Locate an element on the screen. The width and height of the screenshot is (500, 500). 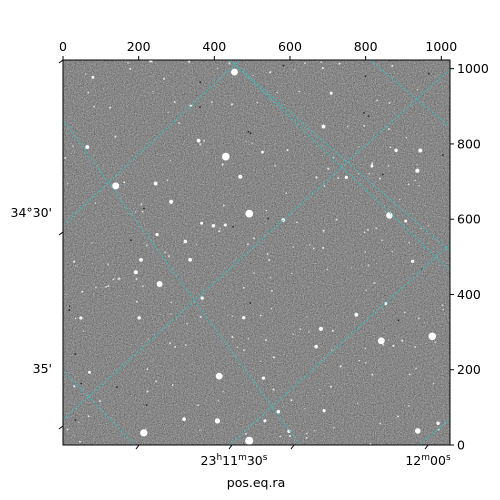
top-pixel-axis: 0 200 400 600 800 1000 is located at coordinates (258, 49).